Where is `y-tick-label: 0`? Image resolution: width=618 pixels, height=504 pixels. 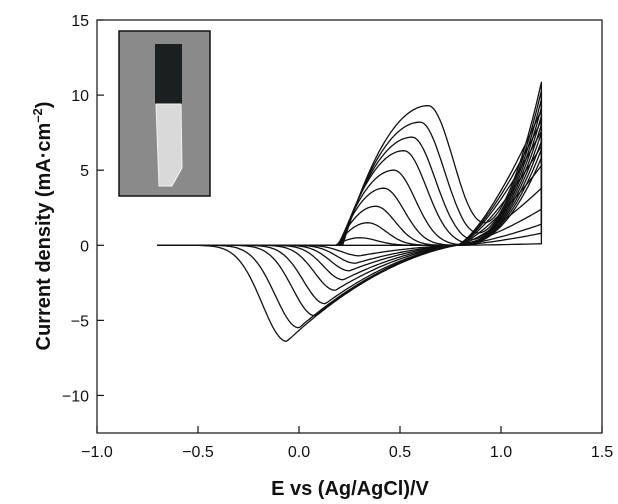 y-tick-label: 0 is located at coordinates (84, 246).